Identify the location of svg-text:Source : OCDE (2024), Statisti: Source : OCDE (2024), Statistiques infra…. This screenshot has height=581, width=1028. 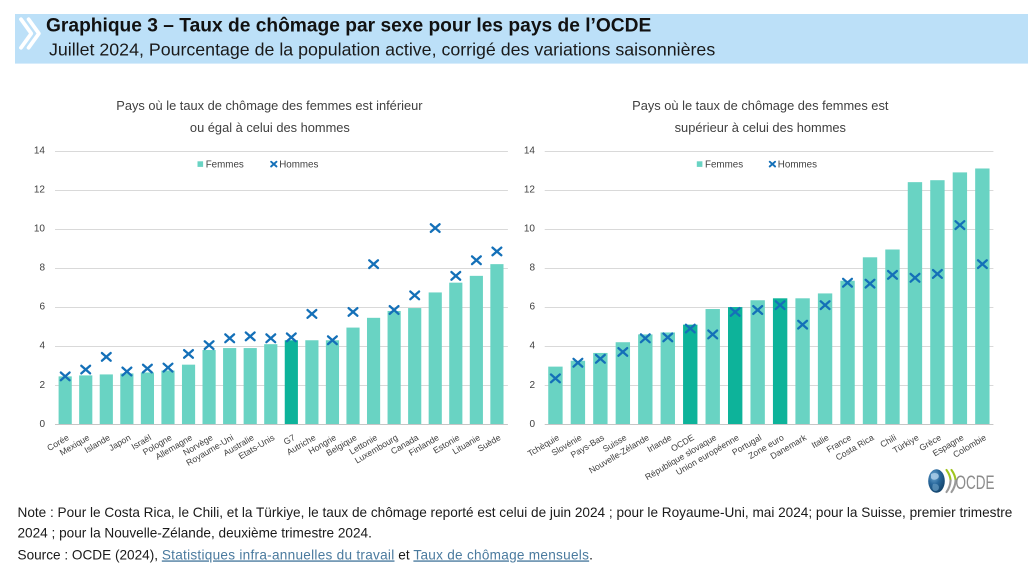
(305, 554).